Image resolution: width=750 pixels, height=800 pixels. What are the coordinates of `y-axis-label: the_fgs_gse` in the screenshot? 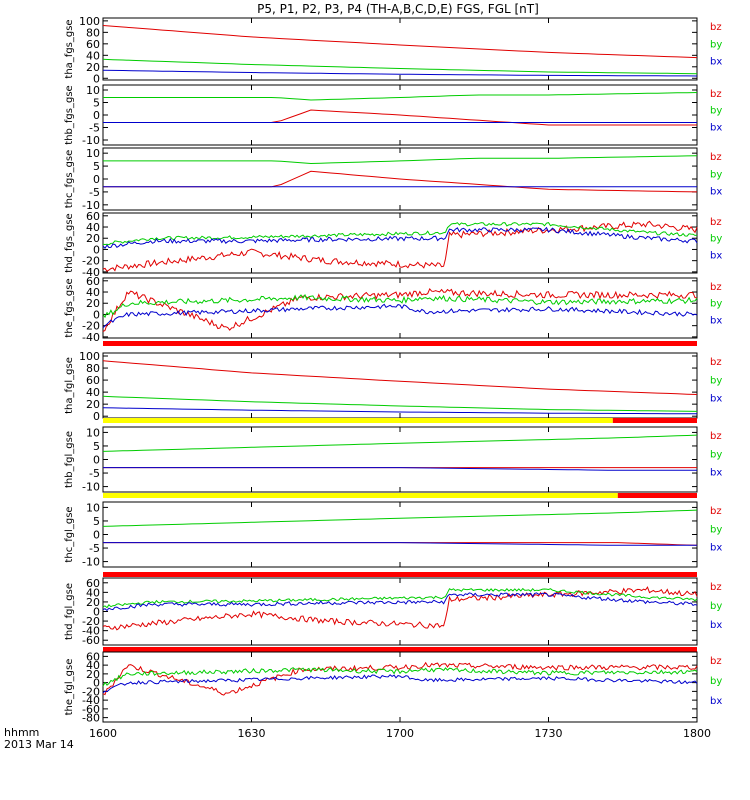 It's located at (69, 307).